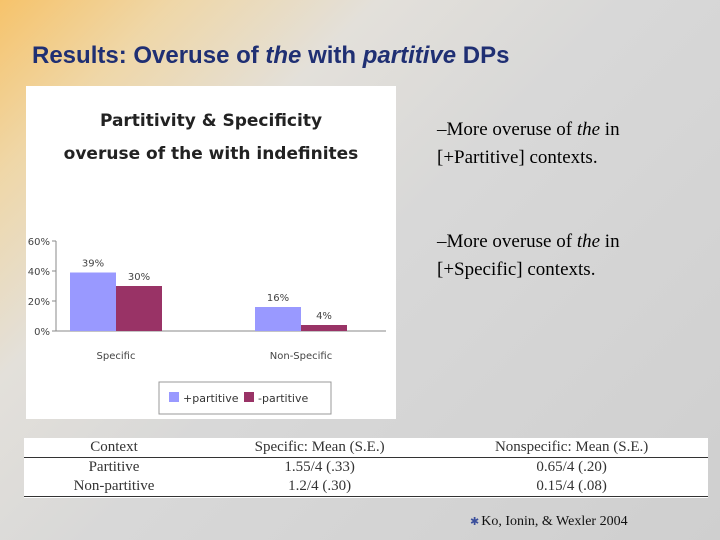  What do you see at coordinates (39, 242) in the screenshot?
I see `y-tick-label: 60%` at bounding box center [39, 242].